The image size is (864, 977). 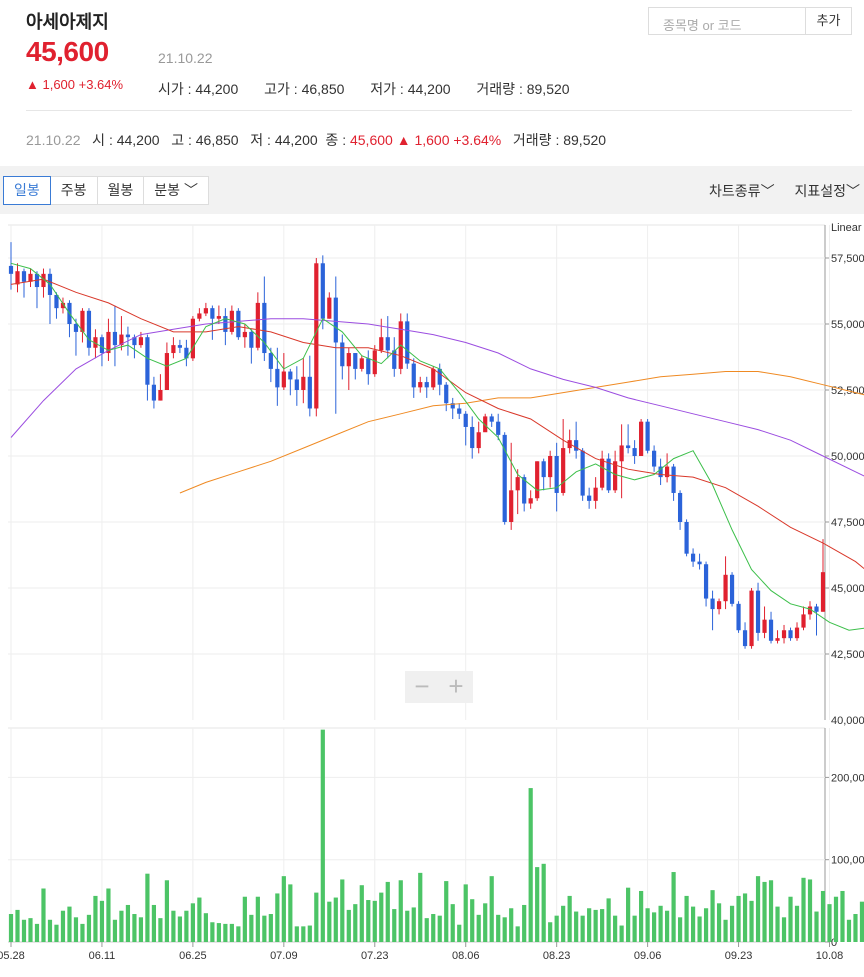 I want to click on tab-minute: 분봉 ﹀, so click(x=176, y=190).